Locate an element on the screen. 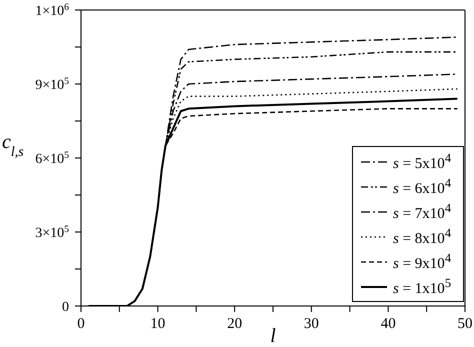 Image resolution: width=474 pixels, height=347 pixels. legend-label: s = 6x10$^{4}$ is located at coordinates (422, 186).